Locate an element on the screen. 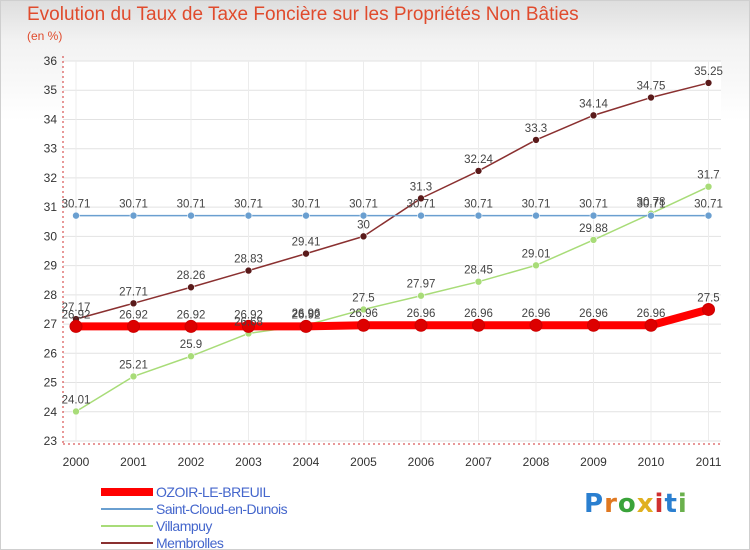 This screenshot has width=750, height=550. data-label: 26.68 is located at coordinates (248, 322).